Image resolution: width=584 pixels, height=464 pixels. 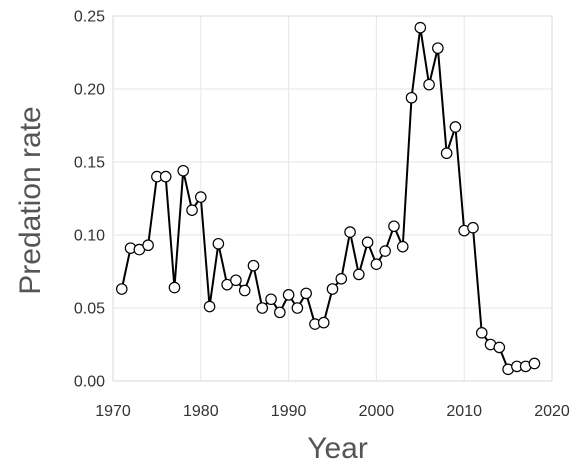 What do you see at coordinates (89, 309) in the screenshot?
I see `y-tick-label: 0.05` at bounding box center [89, 309].